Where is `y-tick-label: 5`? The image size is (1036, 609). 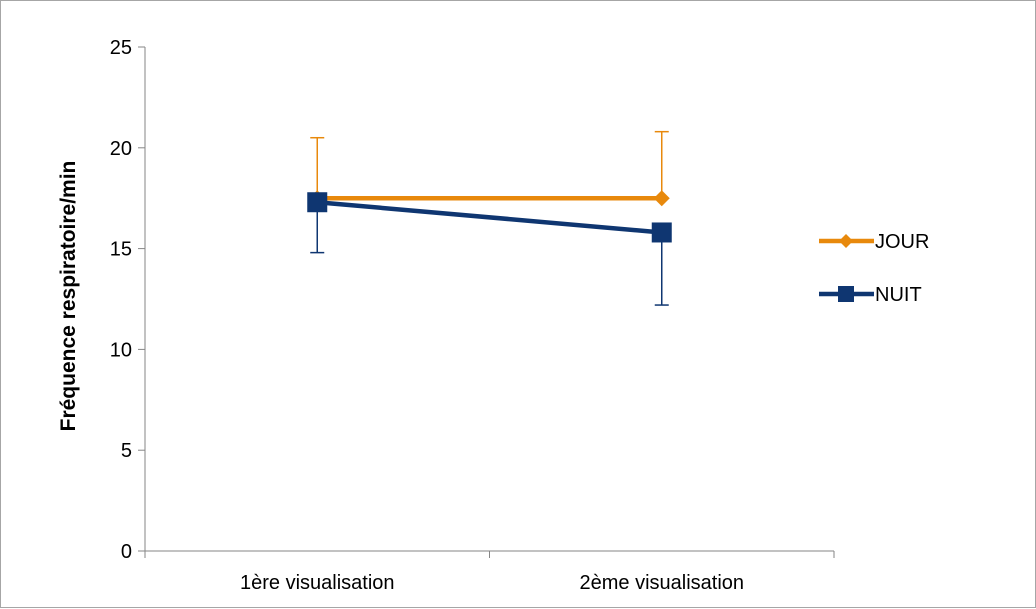
y-tick-label: 5 is located at coordinates (126, 451).